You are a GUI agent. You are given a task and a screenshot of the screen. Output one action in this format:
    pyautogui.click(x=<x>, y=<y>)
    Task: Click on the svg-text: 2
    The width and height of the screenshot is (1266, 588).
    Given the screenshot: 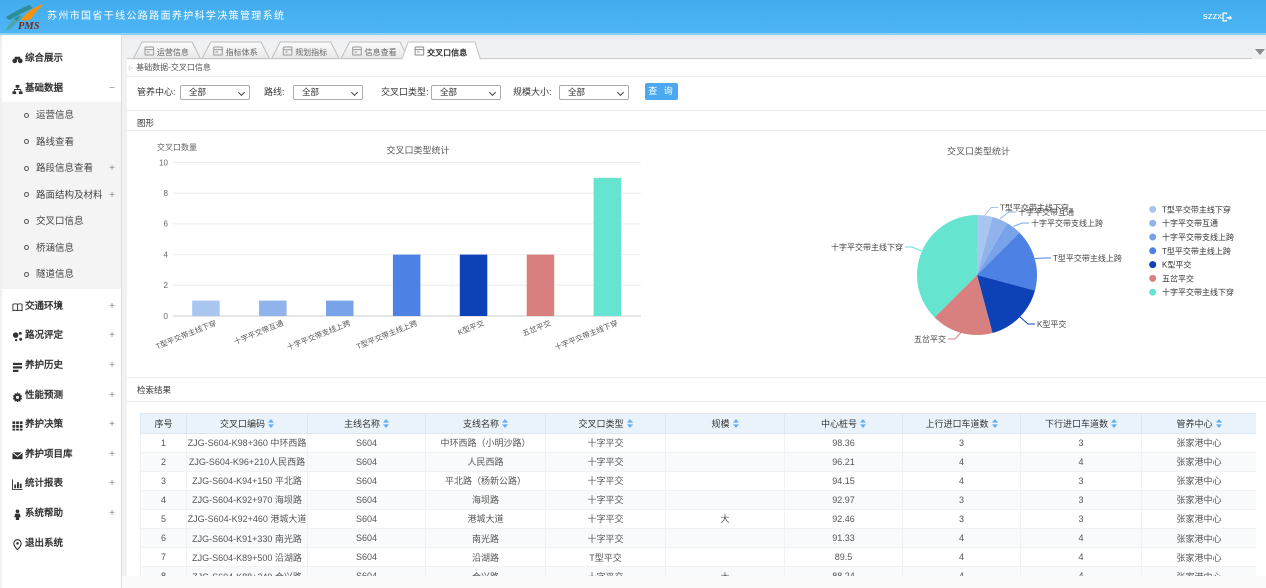 What is the action you would take?
    pyautogui.click(x=166, y=285)
    